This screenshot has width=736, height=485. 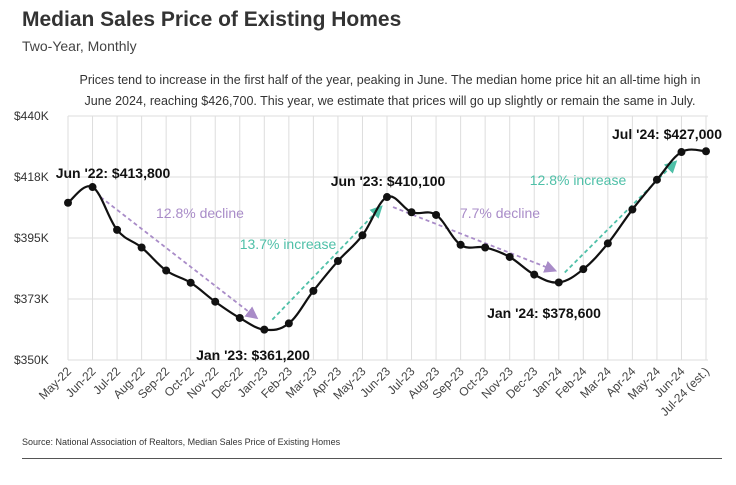 I want to click on decline-label: 12.8% decline, so click(x=200, y=213).